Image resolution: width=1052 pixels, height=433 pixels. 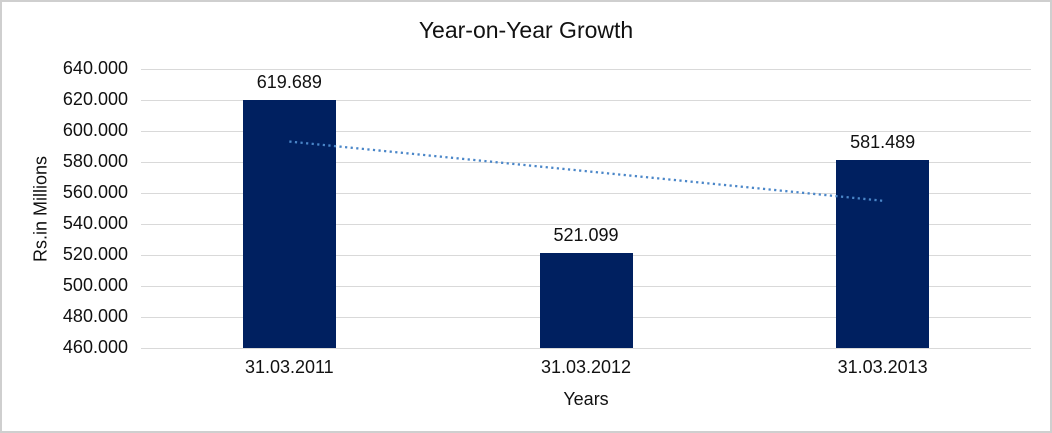 What do you see at coordinates (95, 130) in the screenshot?
I see `y-axis-tick-label: 600.000` at bounding box center [95, 130].